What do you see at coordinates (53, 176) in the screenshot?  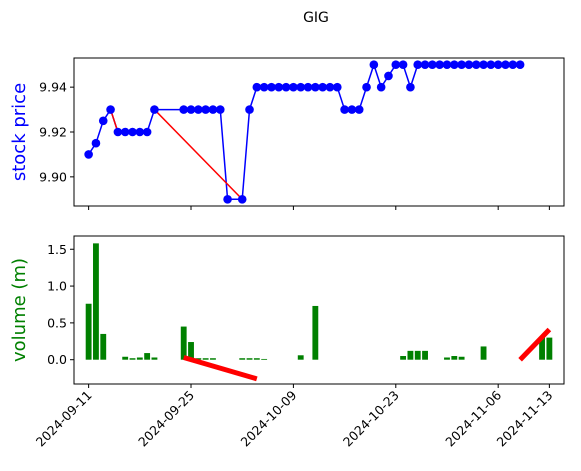 I see `price-y-tick-label: 9.90` at bounding box center [53, 176].